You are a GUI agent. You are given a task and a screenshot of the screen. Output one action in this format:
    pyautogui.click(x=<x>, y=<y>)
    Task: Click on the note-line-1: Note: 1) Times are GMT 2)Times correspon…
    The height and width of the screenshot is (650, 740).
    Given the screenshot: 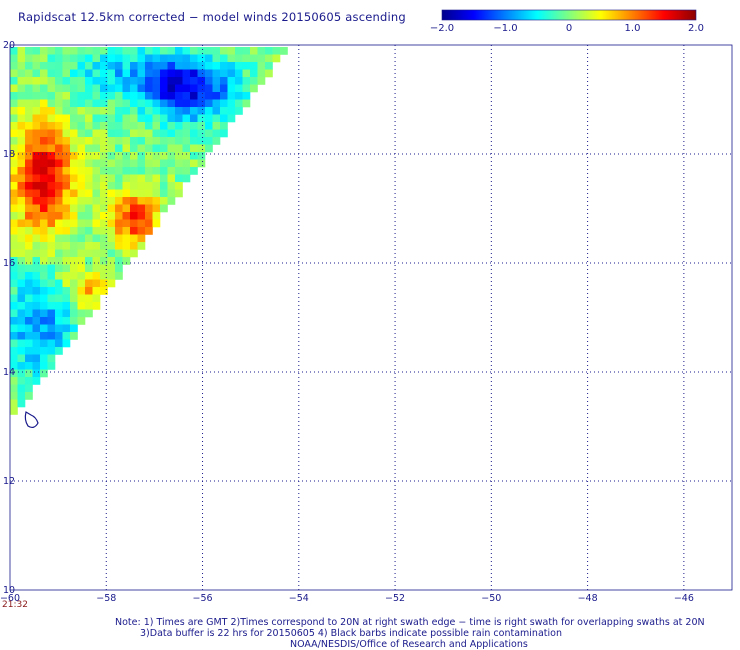 What is the action you would take?
    pyautogui.click(x=410, y=622)
    